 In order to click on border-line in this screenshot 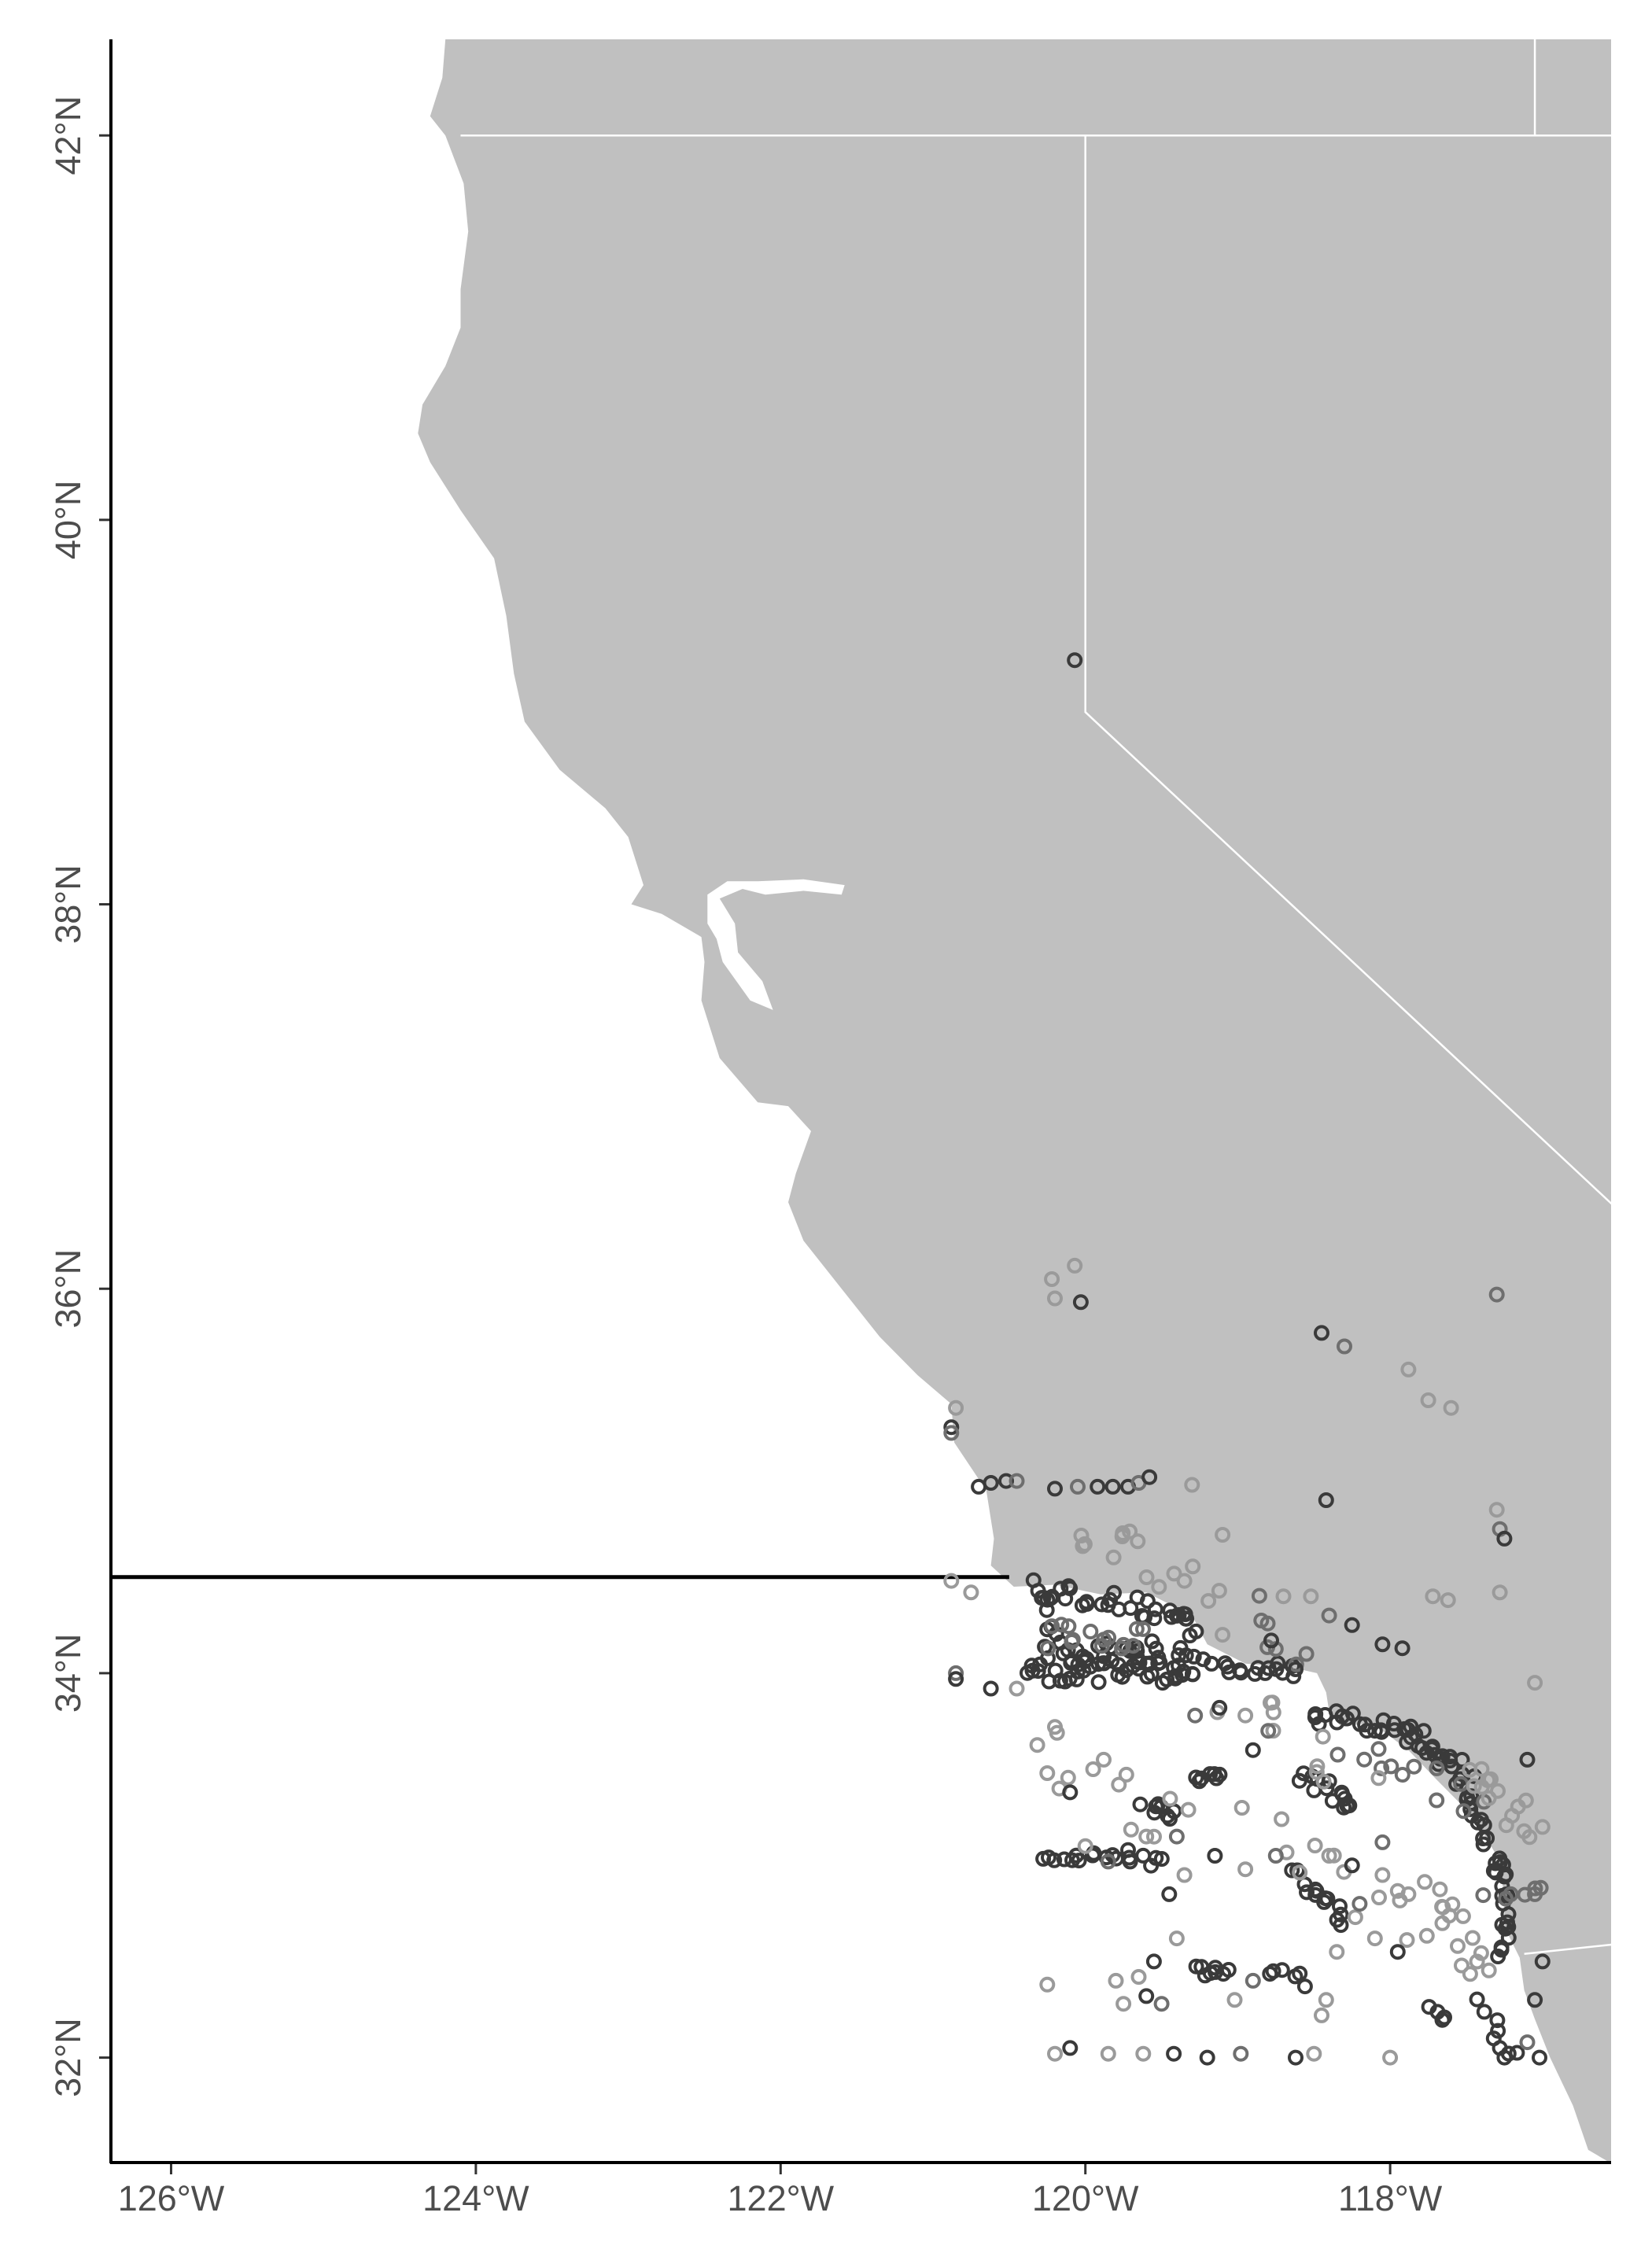, I will do `click(1567, 1949)`.